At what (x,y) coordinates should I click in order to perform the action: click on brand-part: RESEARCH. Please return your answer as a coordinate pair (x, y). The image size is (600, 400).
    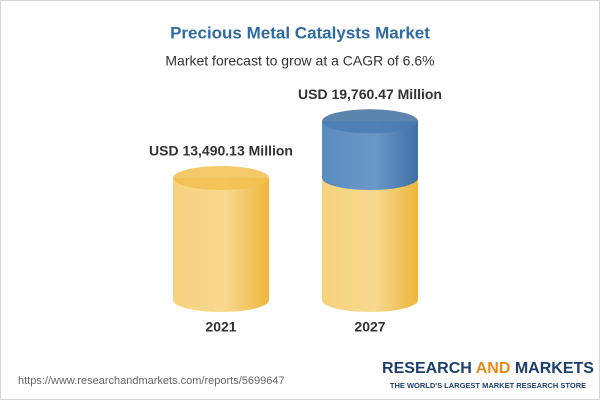
    Looking at the image, I should click on (427, 368).